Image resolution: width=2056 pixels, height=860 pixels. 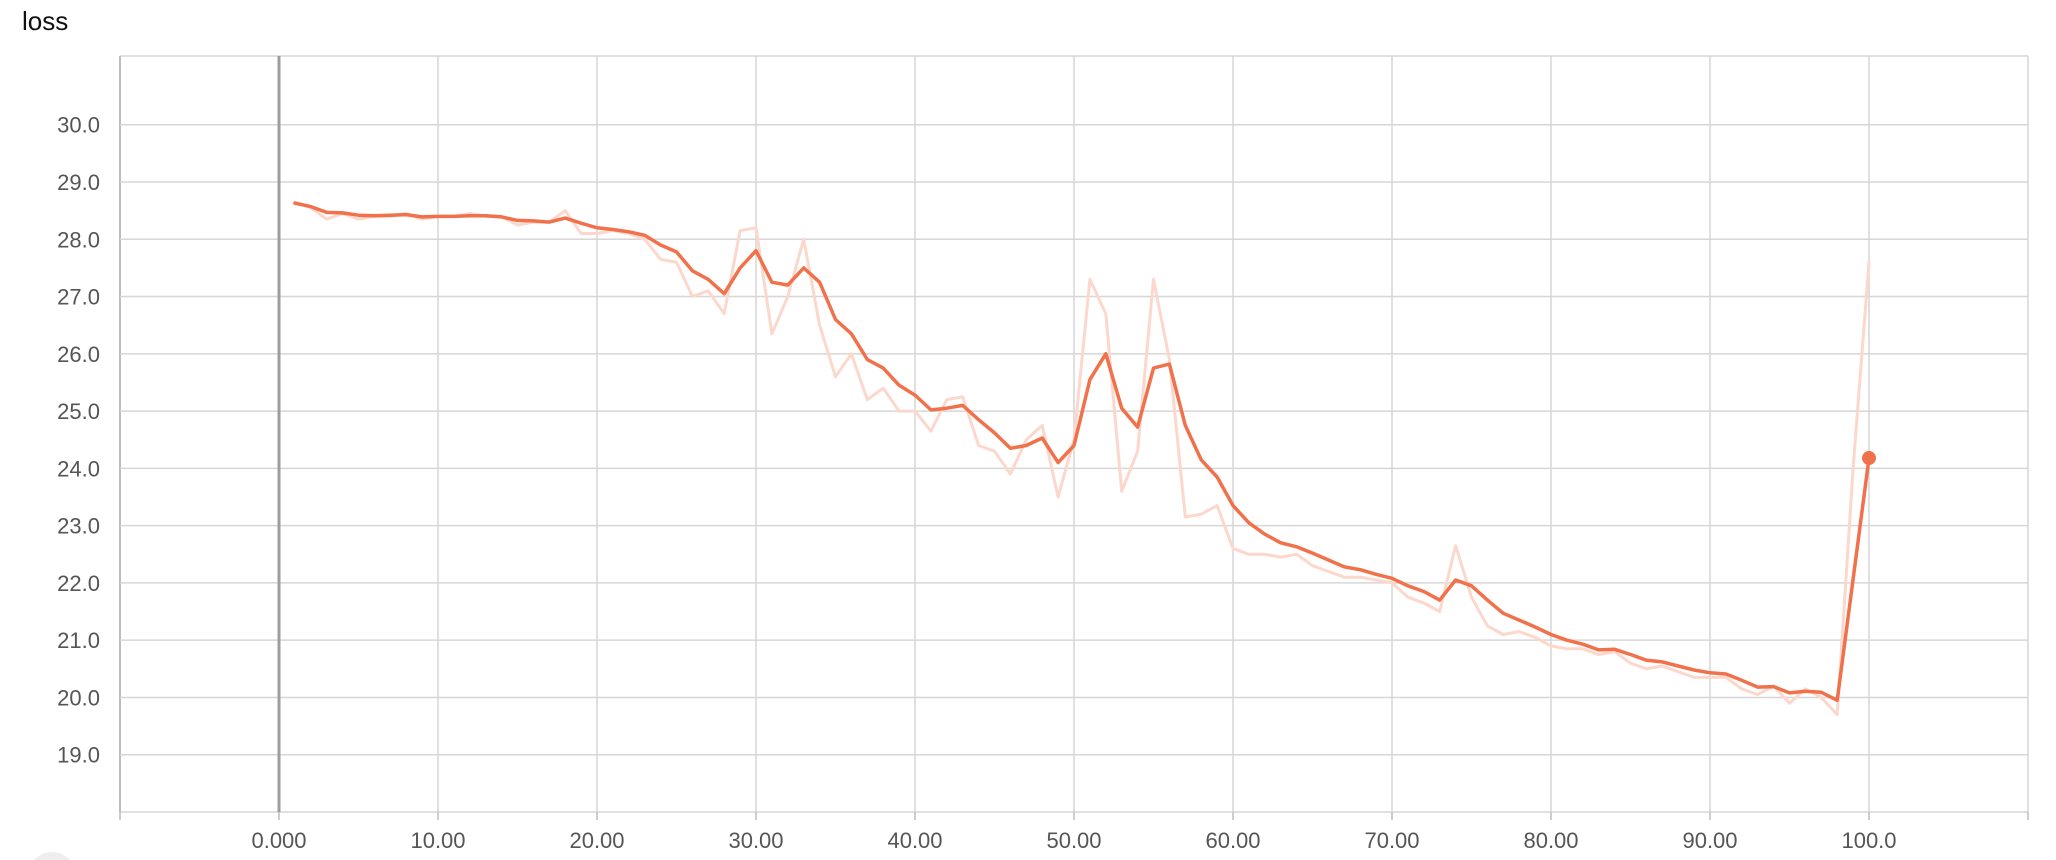 What do you see at coordinates (78, 411) in the screenshot?
I see `y-tick-label: 25.0` at bounding box center [78, 411].